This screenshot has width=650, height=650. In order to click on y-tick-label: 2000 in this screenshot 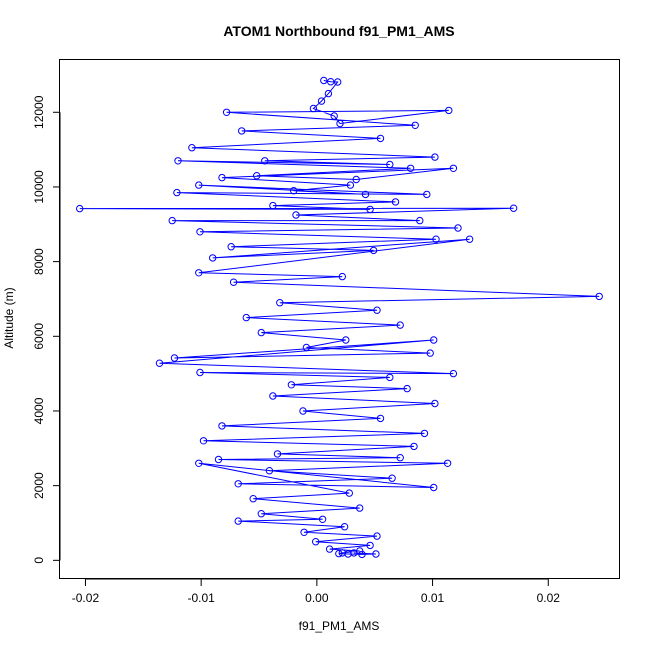, I will do `click(39, 485)`.